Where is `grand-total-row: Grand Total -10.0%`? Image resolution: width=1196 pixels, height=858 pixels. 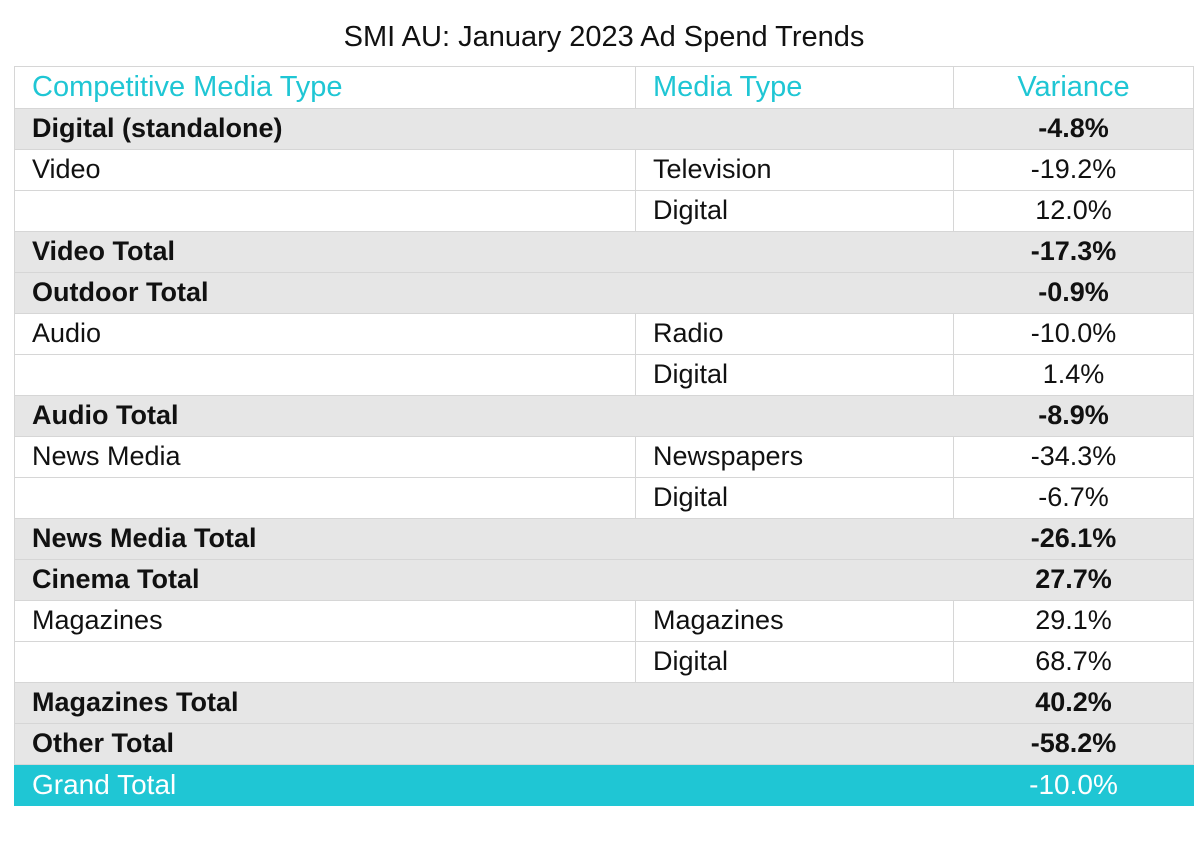
grand-total-row: Grand Total -10.0% is located at coordinates (604, 784).